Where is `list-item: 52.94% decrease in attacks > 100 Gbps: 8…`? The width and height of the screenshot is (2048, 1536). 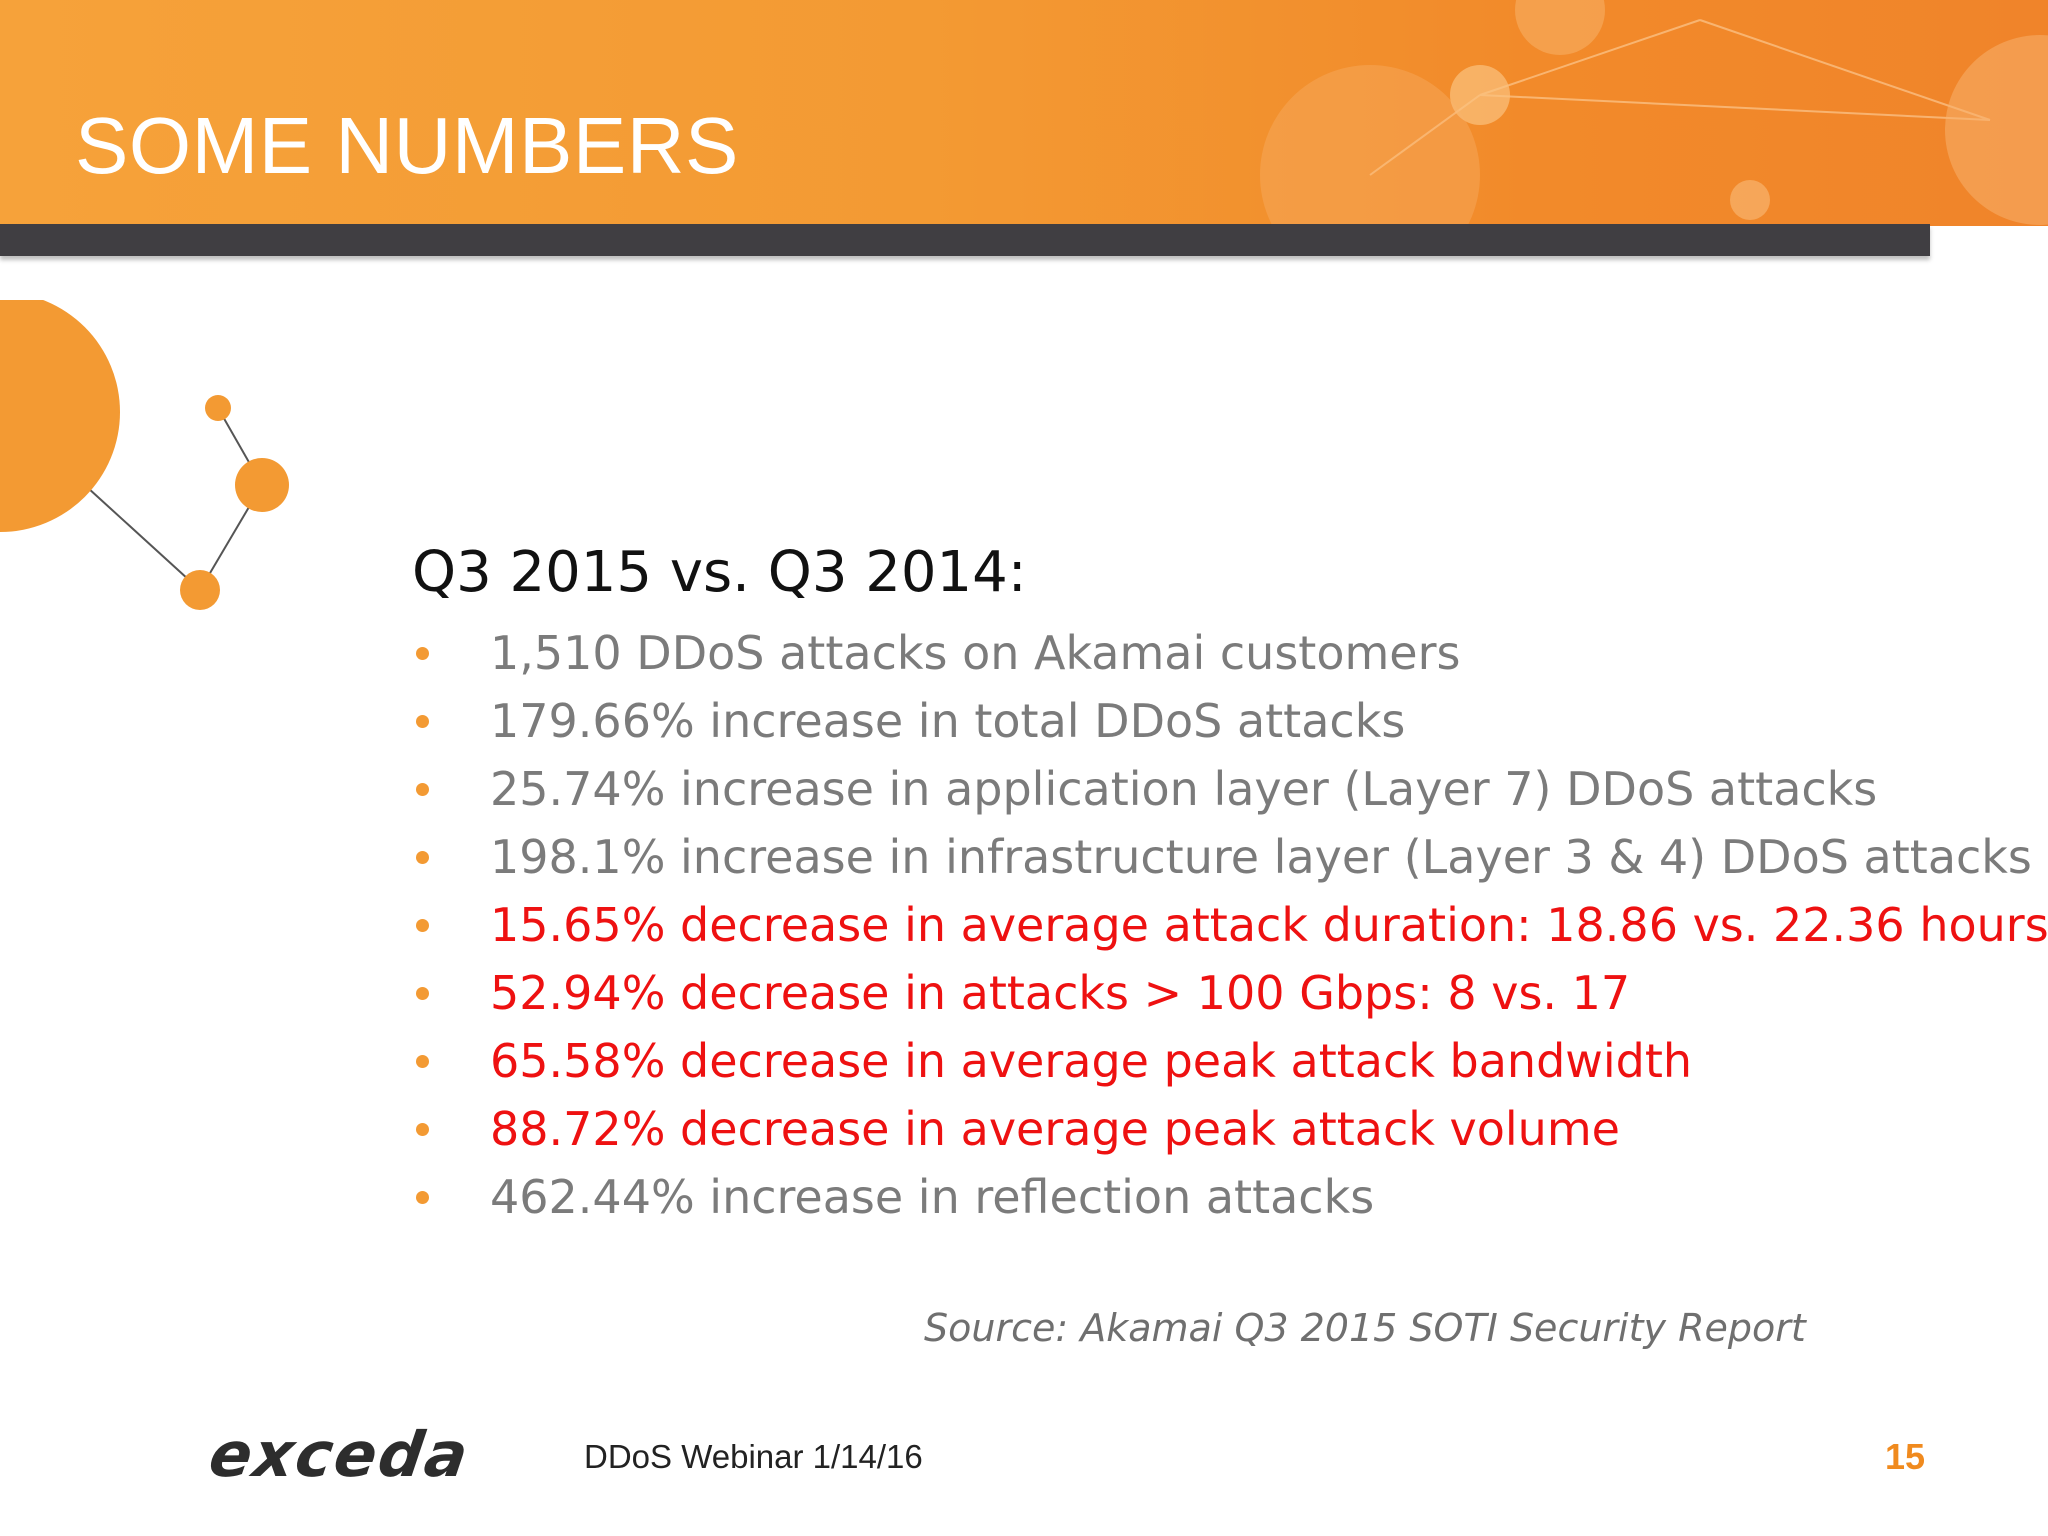 list-item: 52.94% decrease in attacks > 100 Gbps: 8… is located at coordinates (1222, 993).